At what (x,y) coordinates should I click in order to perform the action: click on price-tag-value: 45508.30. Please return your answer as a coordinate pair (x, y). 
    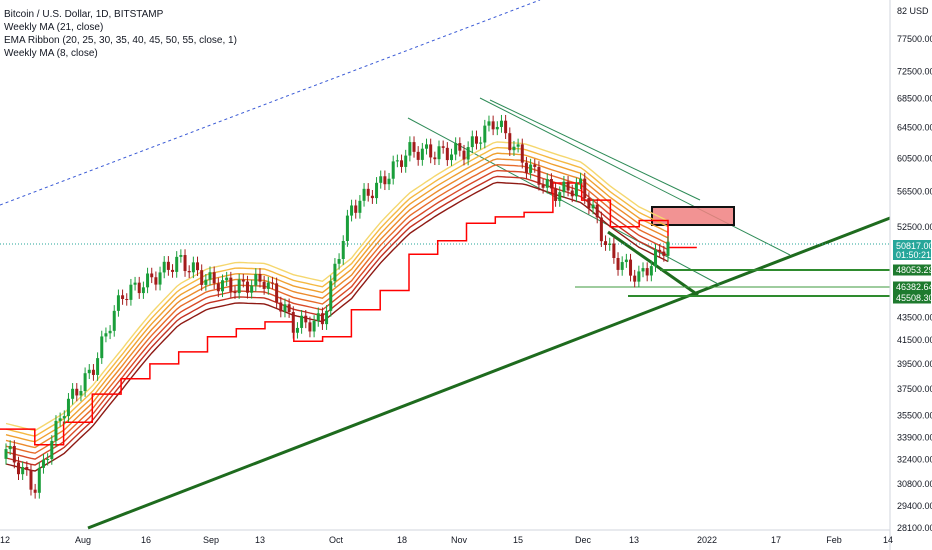
    Looking at the image, I should click on (914, 298).